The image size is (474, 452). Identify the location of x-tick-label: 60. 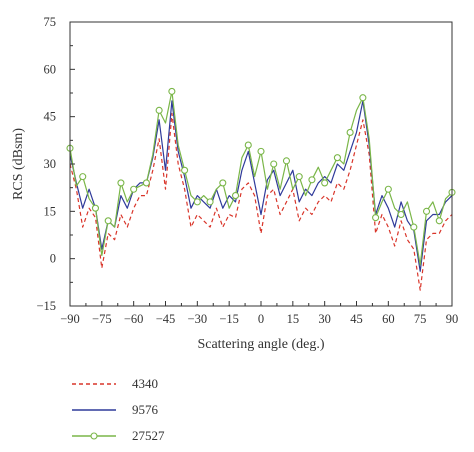
(388, 319).